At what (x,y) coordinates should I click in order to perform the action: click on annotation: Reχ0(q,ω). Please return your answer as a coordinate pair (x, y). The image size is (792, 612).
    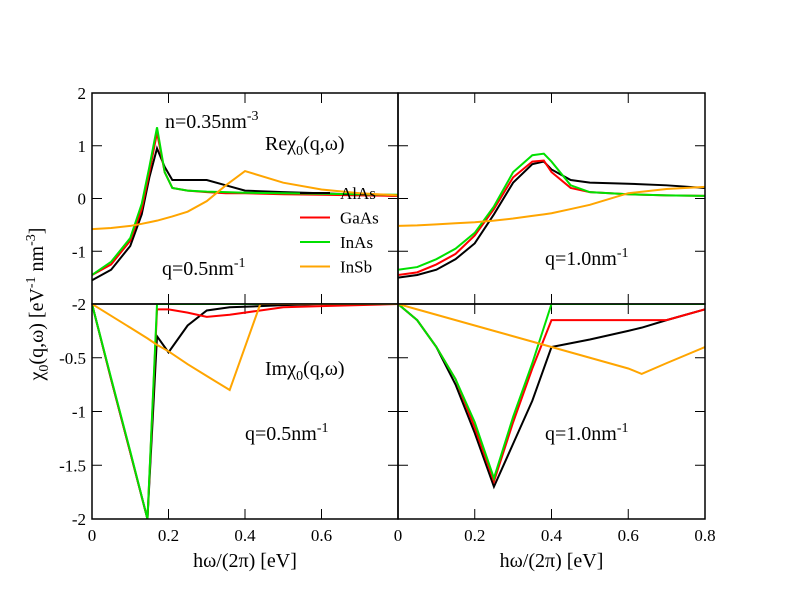
    Looking at the image, I should click on (305, 146).